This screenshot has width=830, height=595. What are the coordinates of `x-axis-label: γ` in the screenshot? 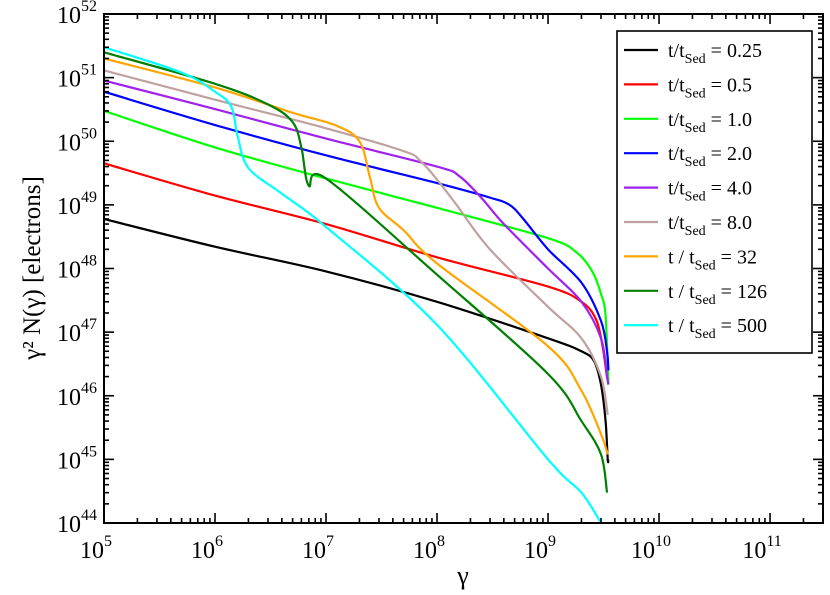 It's located at (462, 575).